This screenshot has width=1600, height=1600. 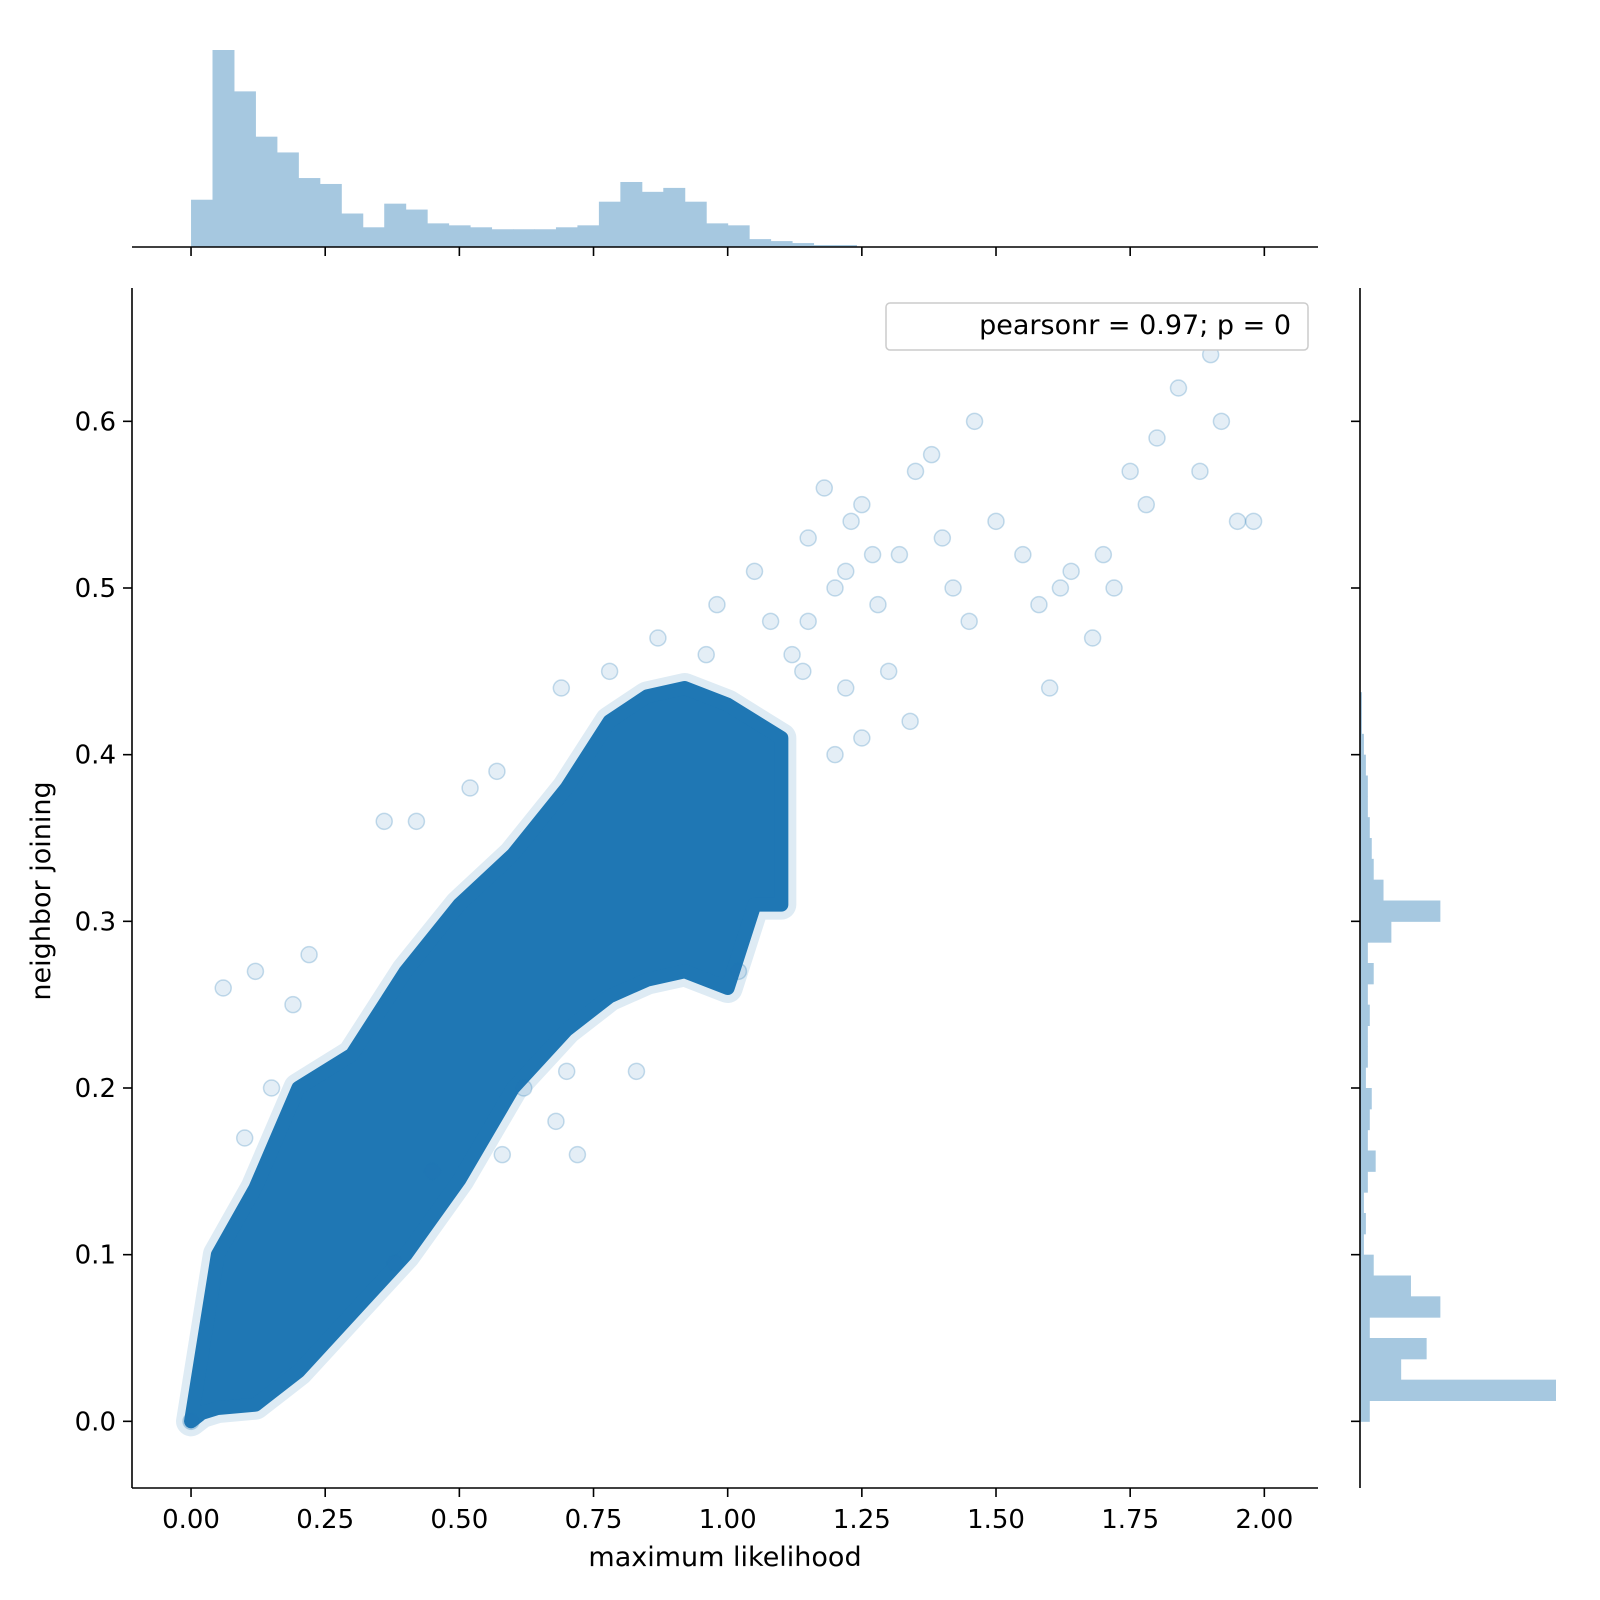 What do you see at coordinates (95, 922) in the screenshot?
I see `y-tick-label: 0.3` at bounding box center [95, 922].